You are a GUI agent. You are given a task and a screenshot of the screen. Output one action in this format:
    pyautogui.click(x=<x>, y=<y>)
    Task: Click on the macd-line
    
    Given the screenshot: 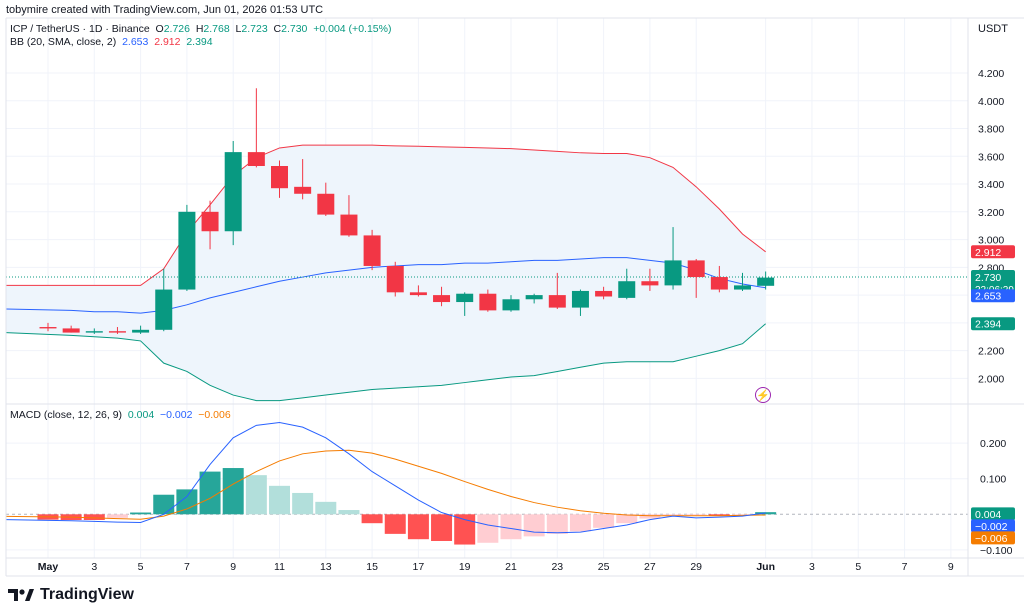 What is the action you would take?
    pyautogui.click(x=385, y=477)
    